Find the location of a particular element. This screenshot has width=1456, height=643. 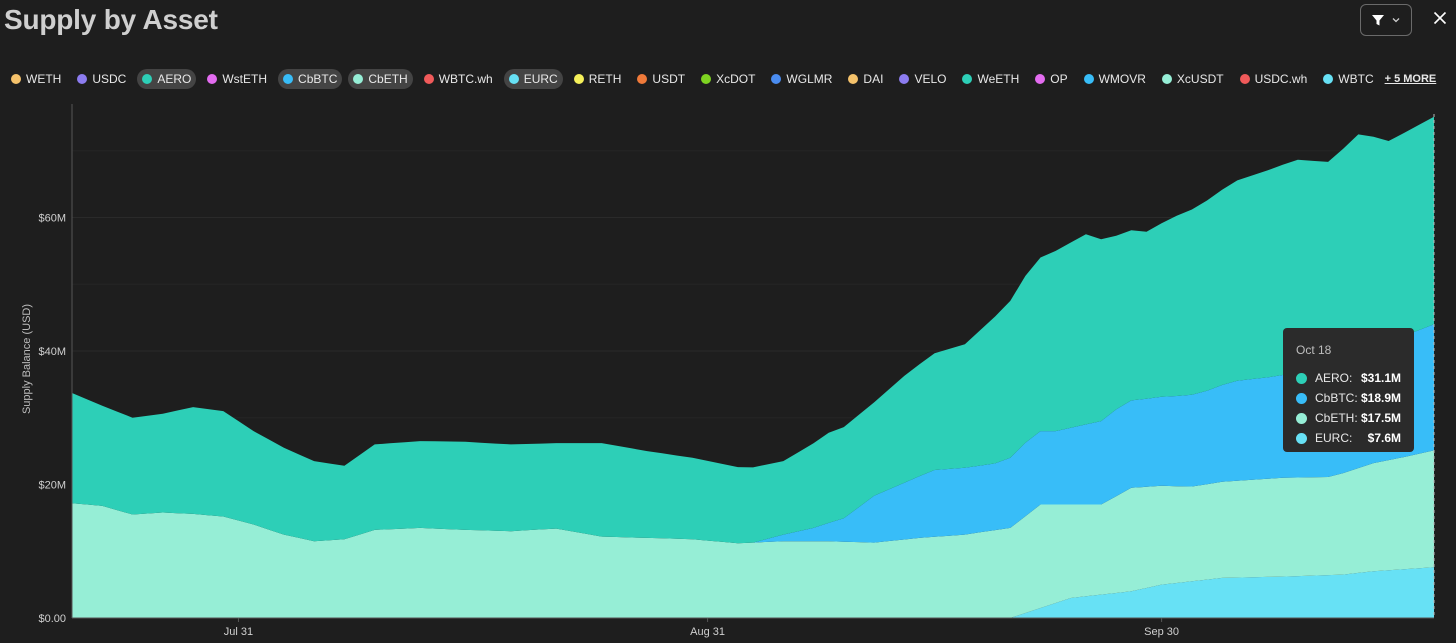

legend-item-usdt: USDT is located at coordinates (661, 79).